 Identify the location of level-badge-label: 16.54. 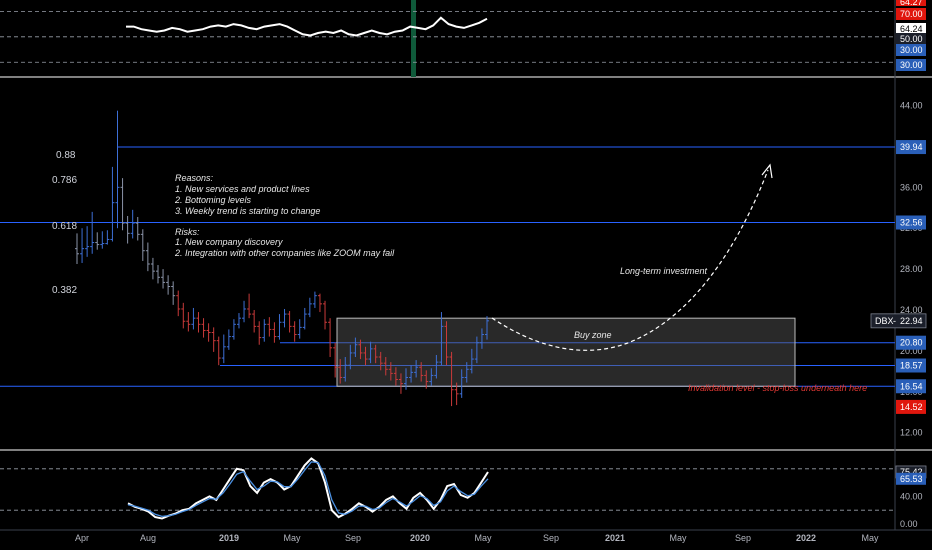
(911, 386).